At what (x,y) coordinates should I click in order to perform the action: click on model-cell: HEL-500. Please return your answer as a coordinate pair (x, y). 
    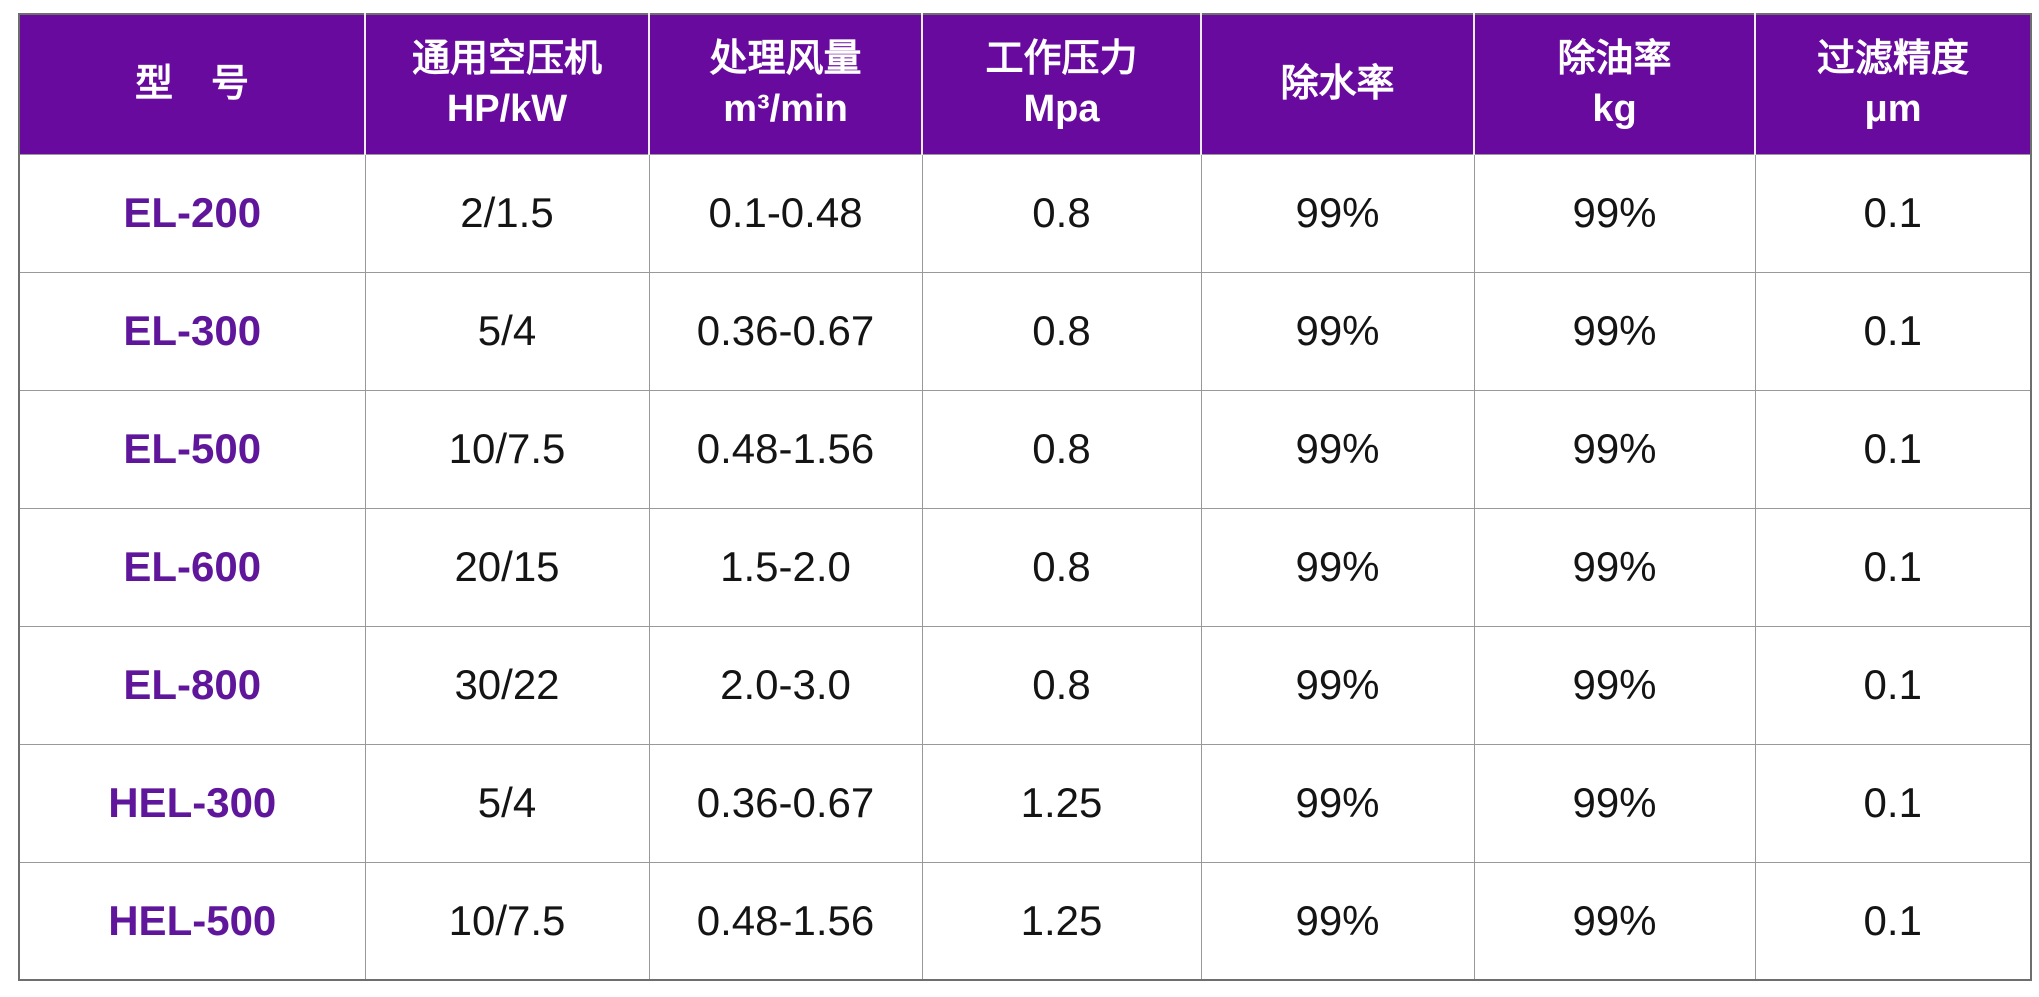
    Looking at the image, I should click on (192, 921).